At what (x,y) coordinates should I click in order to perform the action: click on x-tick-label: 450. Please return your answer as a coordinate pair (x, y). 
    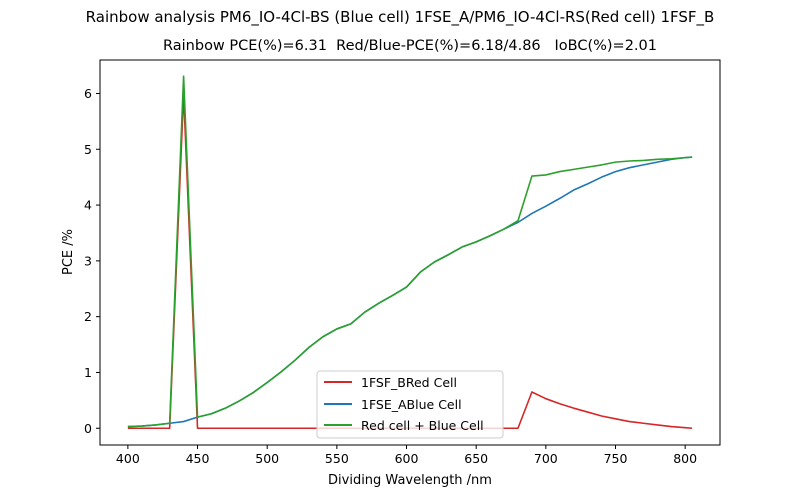
    Looking at the image, I should click on (198, 458).